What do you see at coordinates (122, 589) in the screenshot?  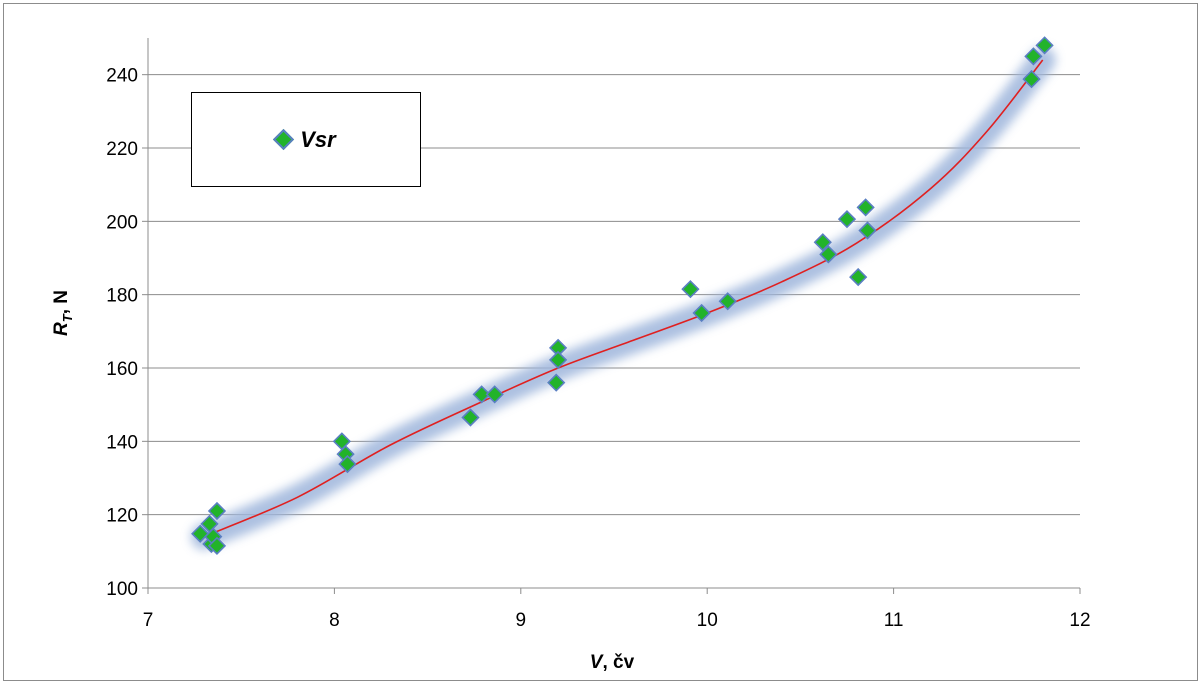 I see `y-tick-label: 100` at bounding box center [122, 589].